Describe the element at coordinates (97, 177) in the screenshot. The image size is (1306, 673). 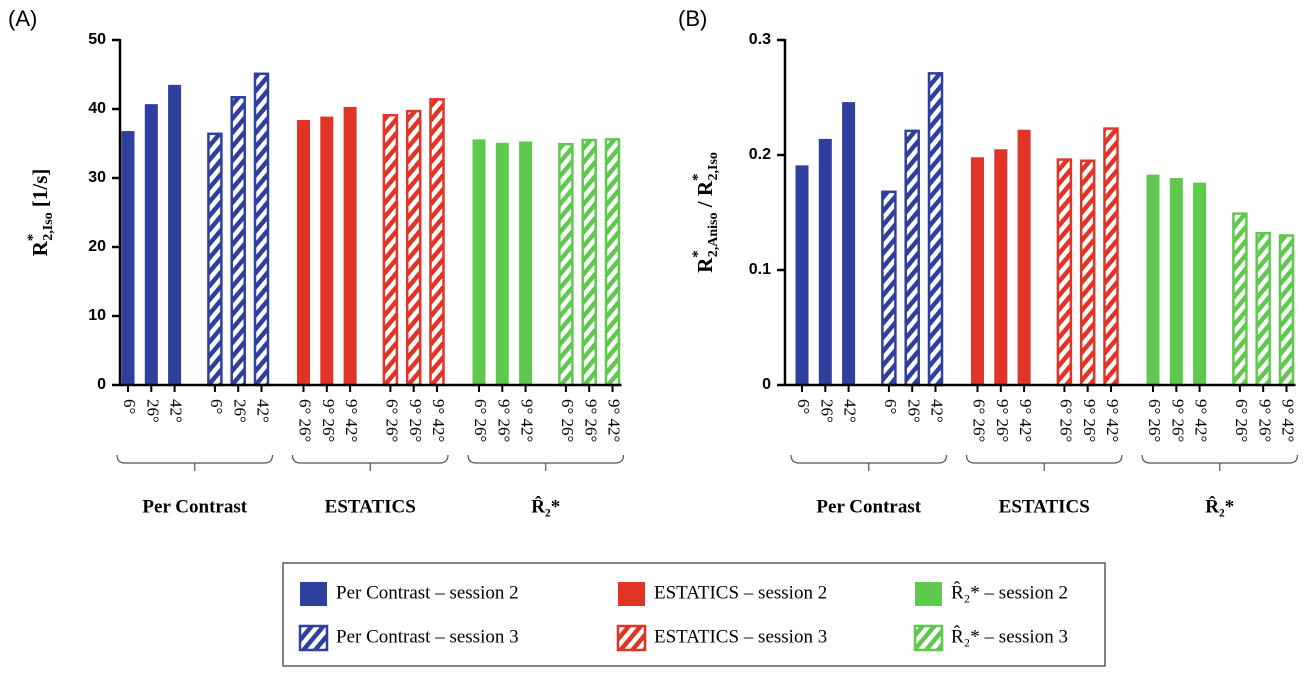
I see `y-tick-label: 30` at that location.